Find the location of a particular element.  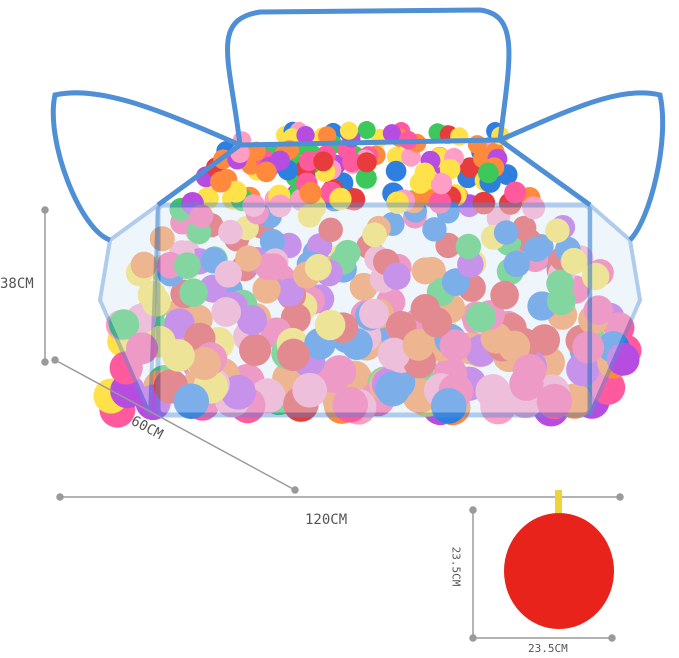

width-label: 120CM is located at coordinates (326, 520).